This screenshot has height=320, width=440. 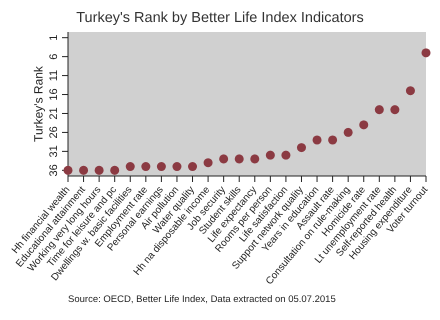 What do you see at coordinates (54, 94) in the screenshot?
I see `y-tick-label: 16` at bounding box center [54, 94].